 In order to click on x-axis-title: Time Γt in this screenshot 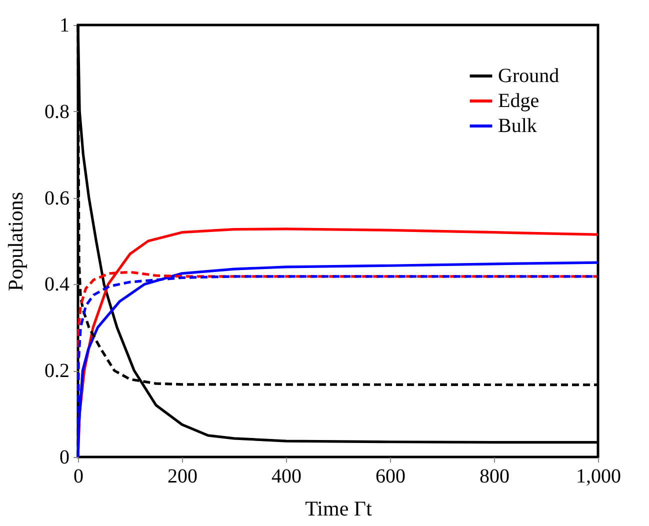, I will do `click(338, 508)`.